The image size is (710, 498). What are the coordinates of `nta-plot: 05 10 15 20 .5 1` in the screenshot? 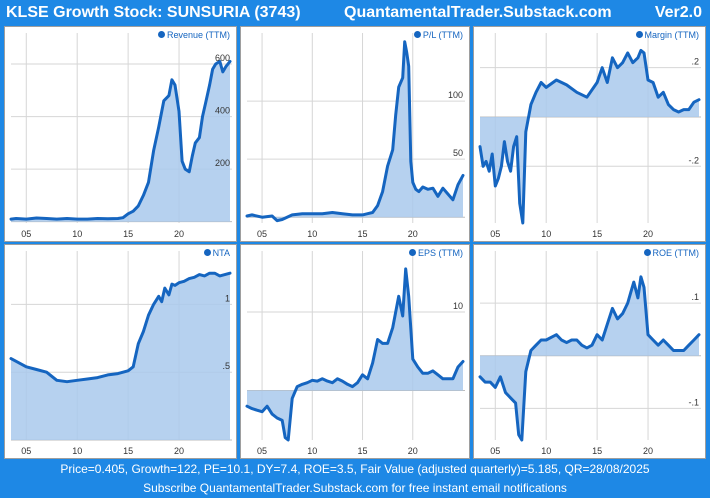 It's located at (120, 353).